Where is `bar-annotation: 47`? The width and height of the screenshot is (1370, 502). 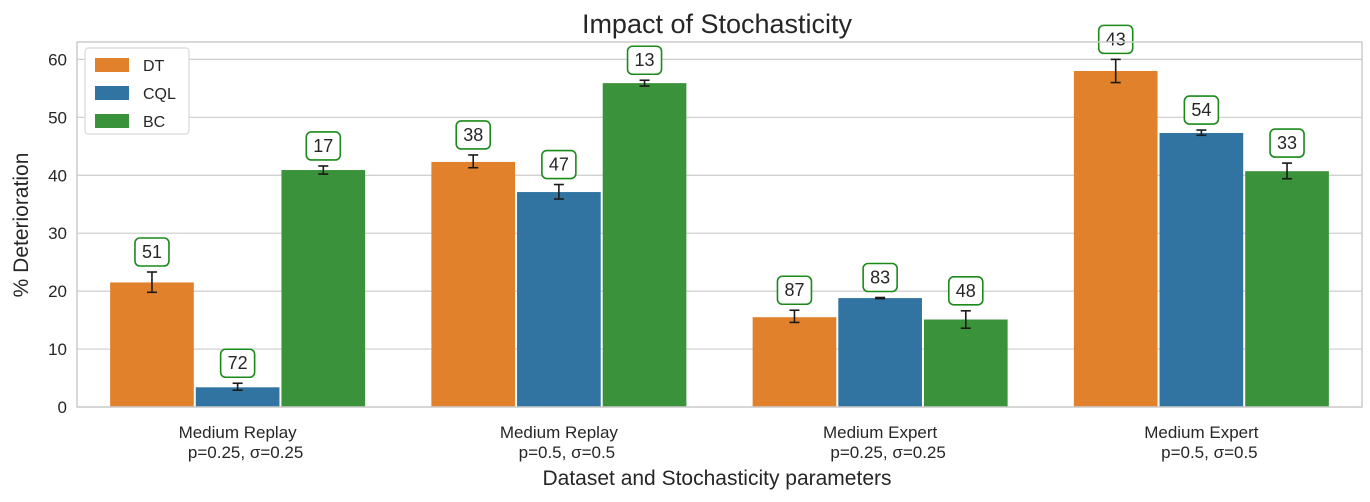 bar-annotation: 47 is located at coordinates (559, 164).